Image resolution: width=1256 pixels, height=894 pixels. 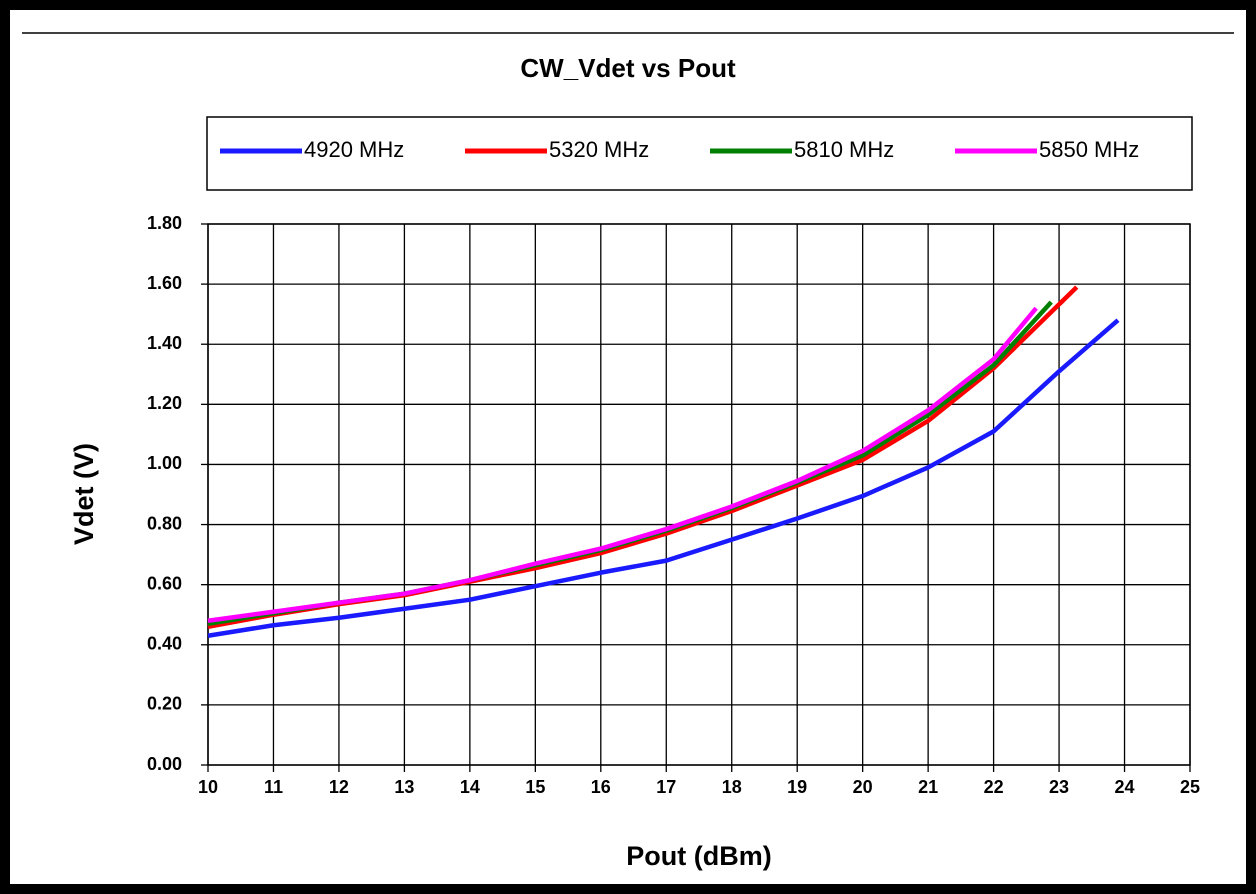 What do you see at coordinates (535, 787) in the screenshot?
I see `x-tick-label: 15` at bounding box center [535, 787].